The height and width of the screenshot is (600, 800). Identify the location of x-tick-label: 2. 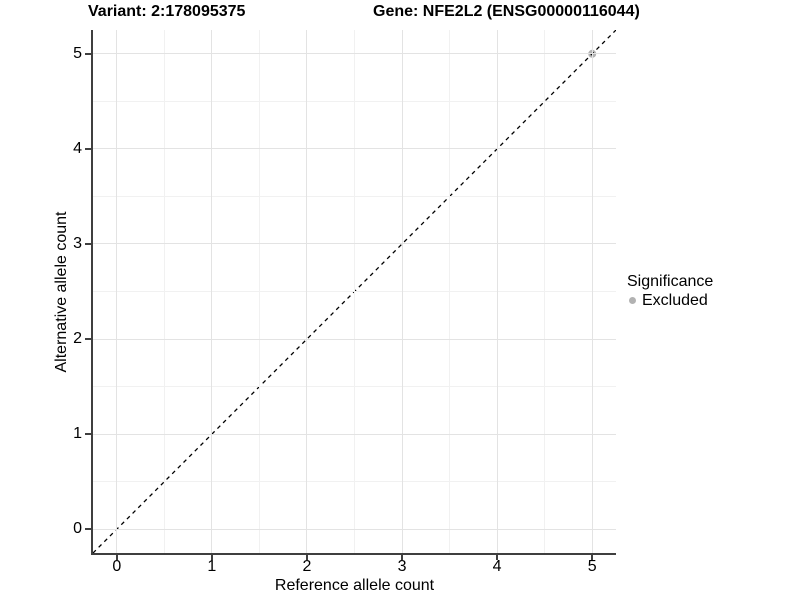
(307, 566).